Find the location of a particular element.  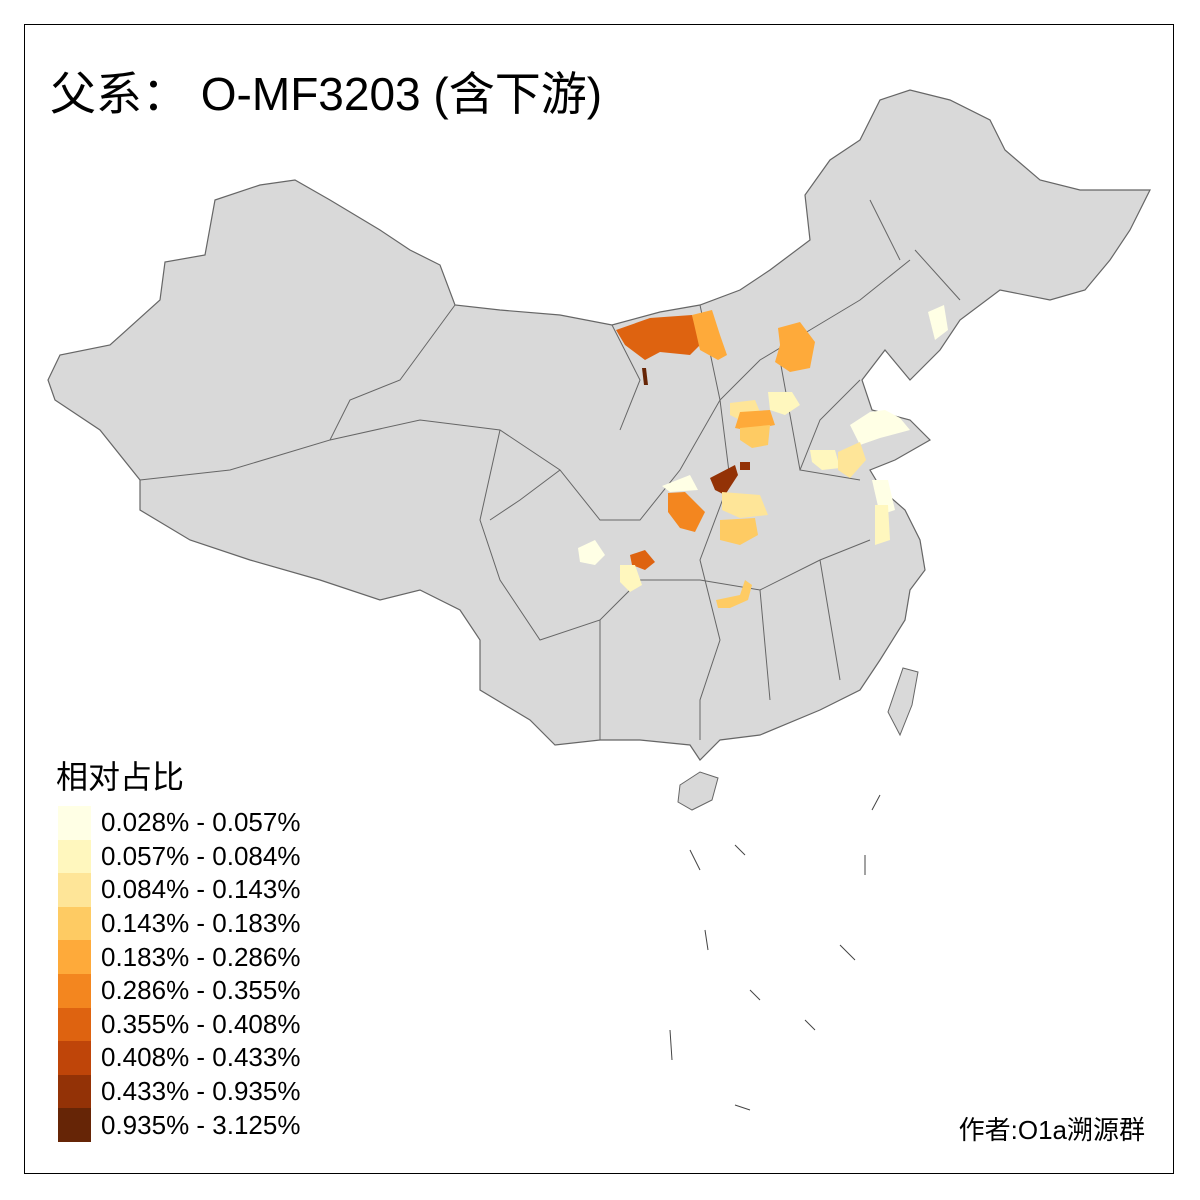

south-china-sea-islands is located at coordinates (775, 952).